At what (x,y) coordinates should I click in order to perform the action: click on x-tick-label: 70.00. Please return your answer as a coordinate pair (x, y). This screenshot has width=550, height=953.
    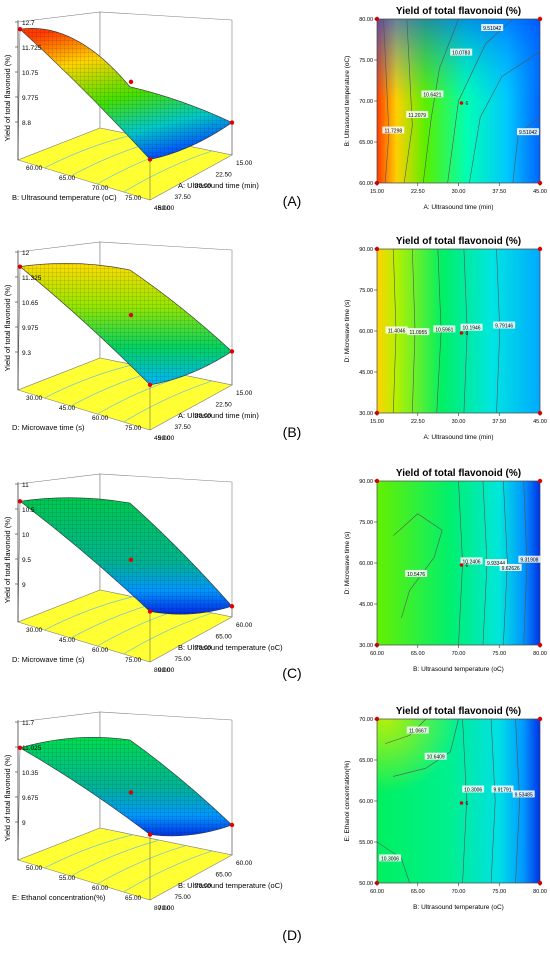
    Looking at the image, I should click on (100, 188).